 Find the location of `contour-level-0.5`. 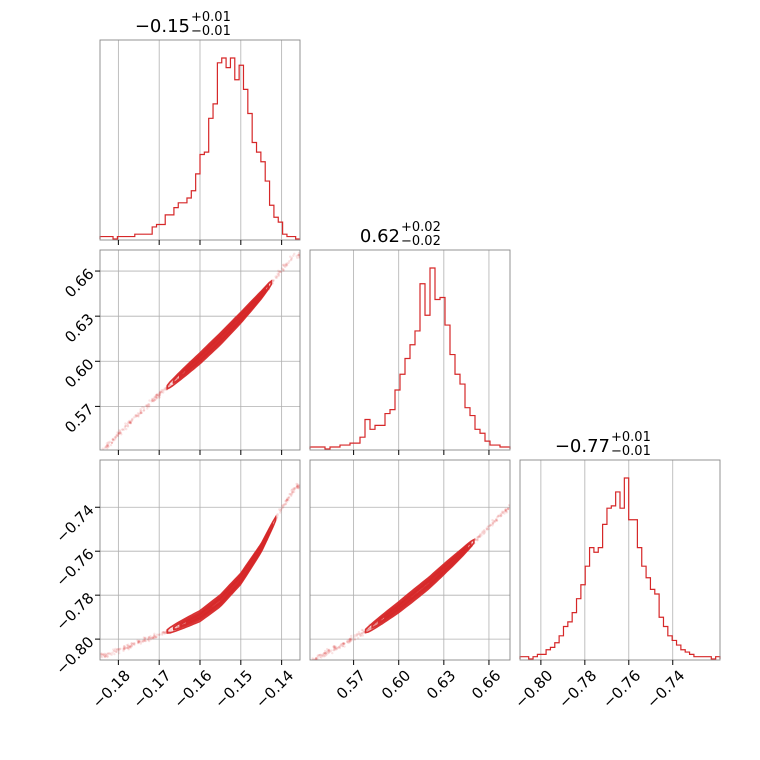

contour-level-0.5 is located at coordinates (221, 574).